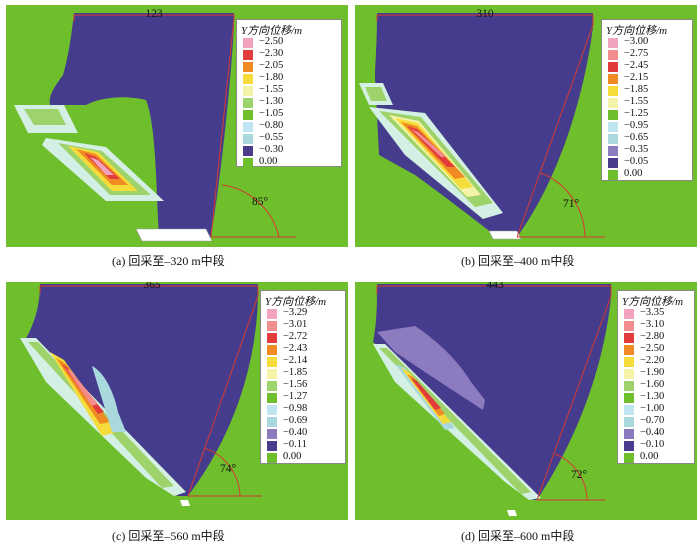  What do you see at coordinates (652, 444) in the screenshot?
I see `legend-value: −0.10` at bounding box center [652, 444].